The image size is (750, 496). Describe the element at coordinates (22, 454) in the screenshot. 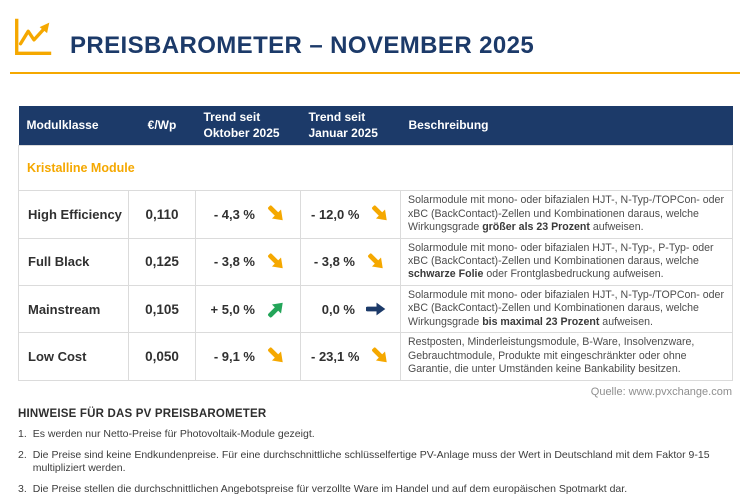

I see `footnote-number: 2.` at that location.